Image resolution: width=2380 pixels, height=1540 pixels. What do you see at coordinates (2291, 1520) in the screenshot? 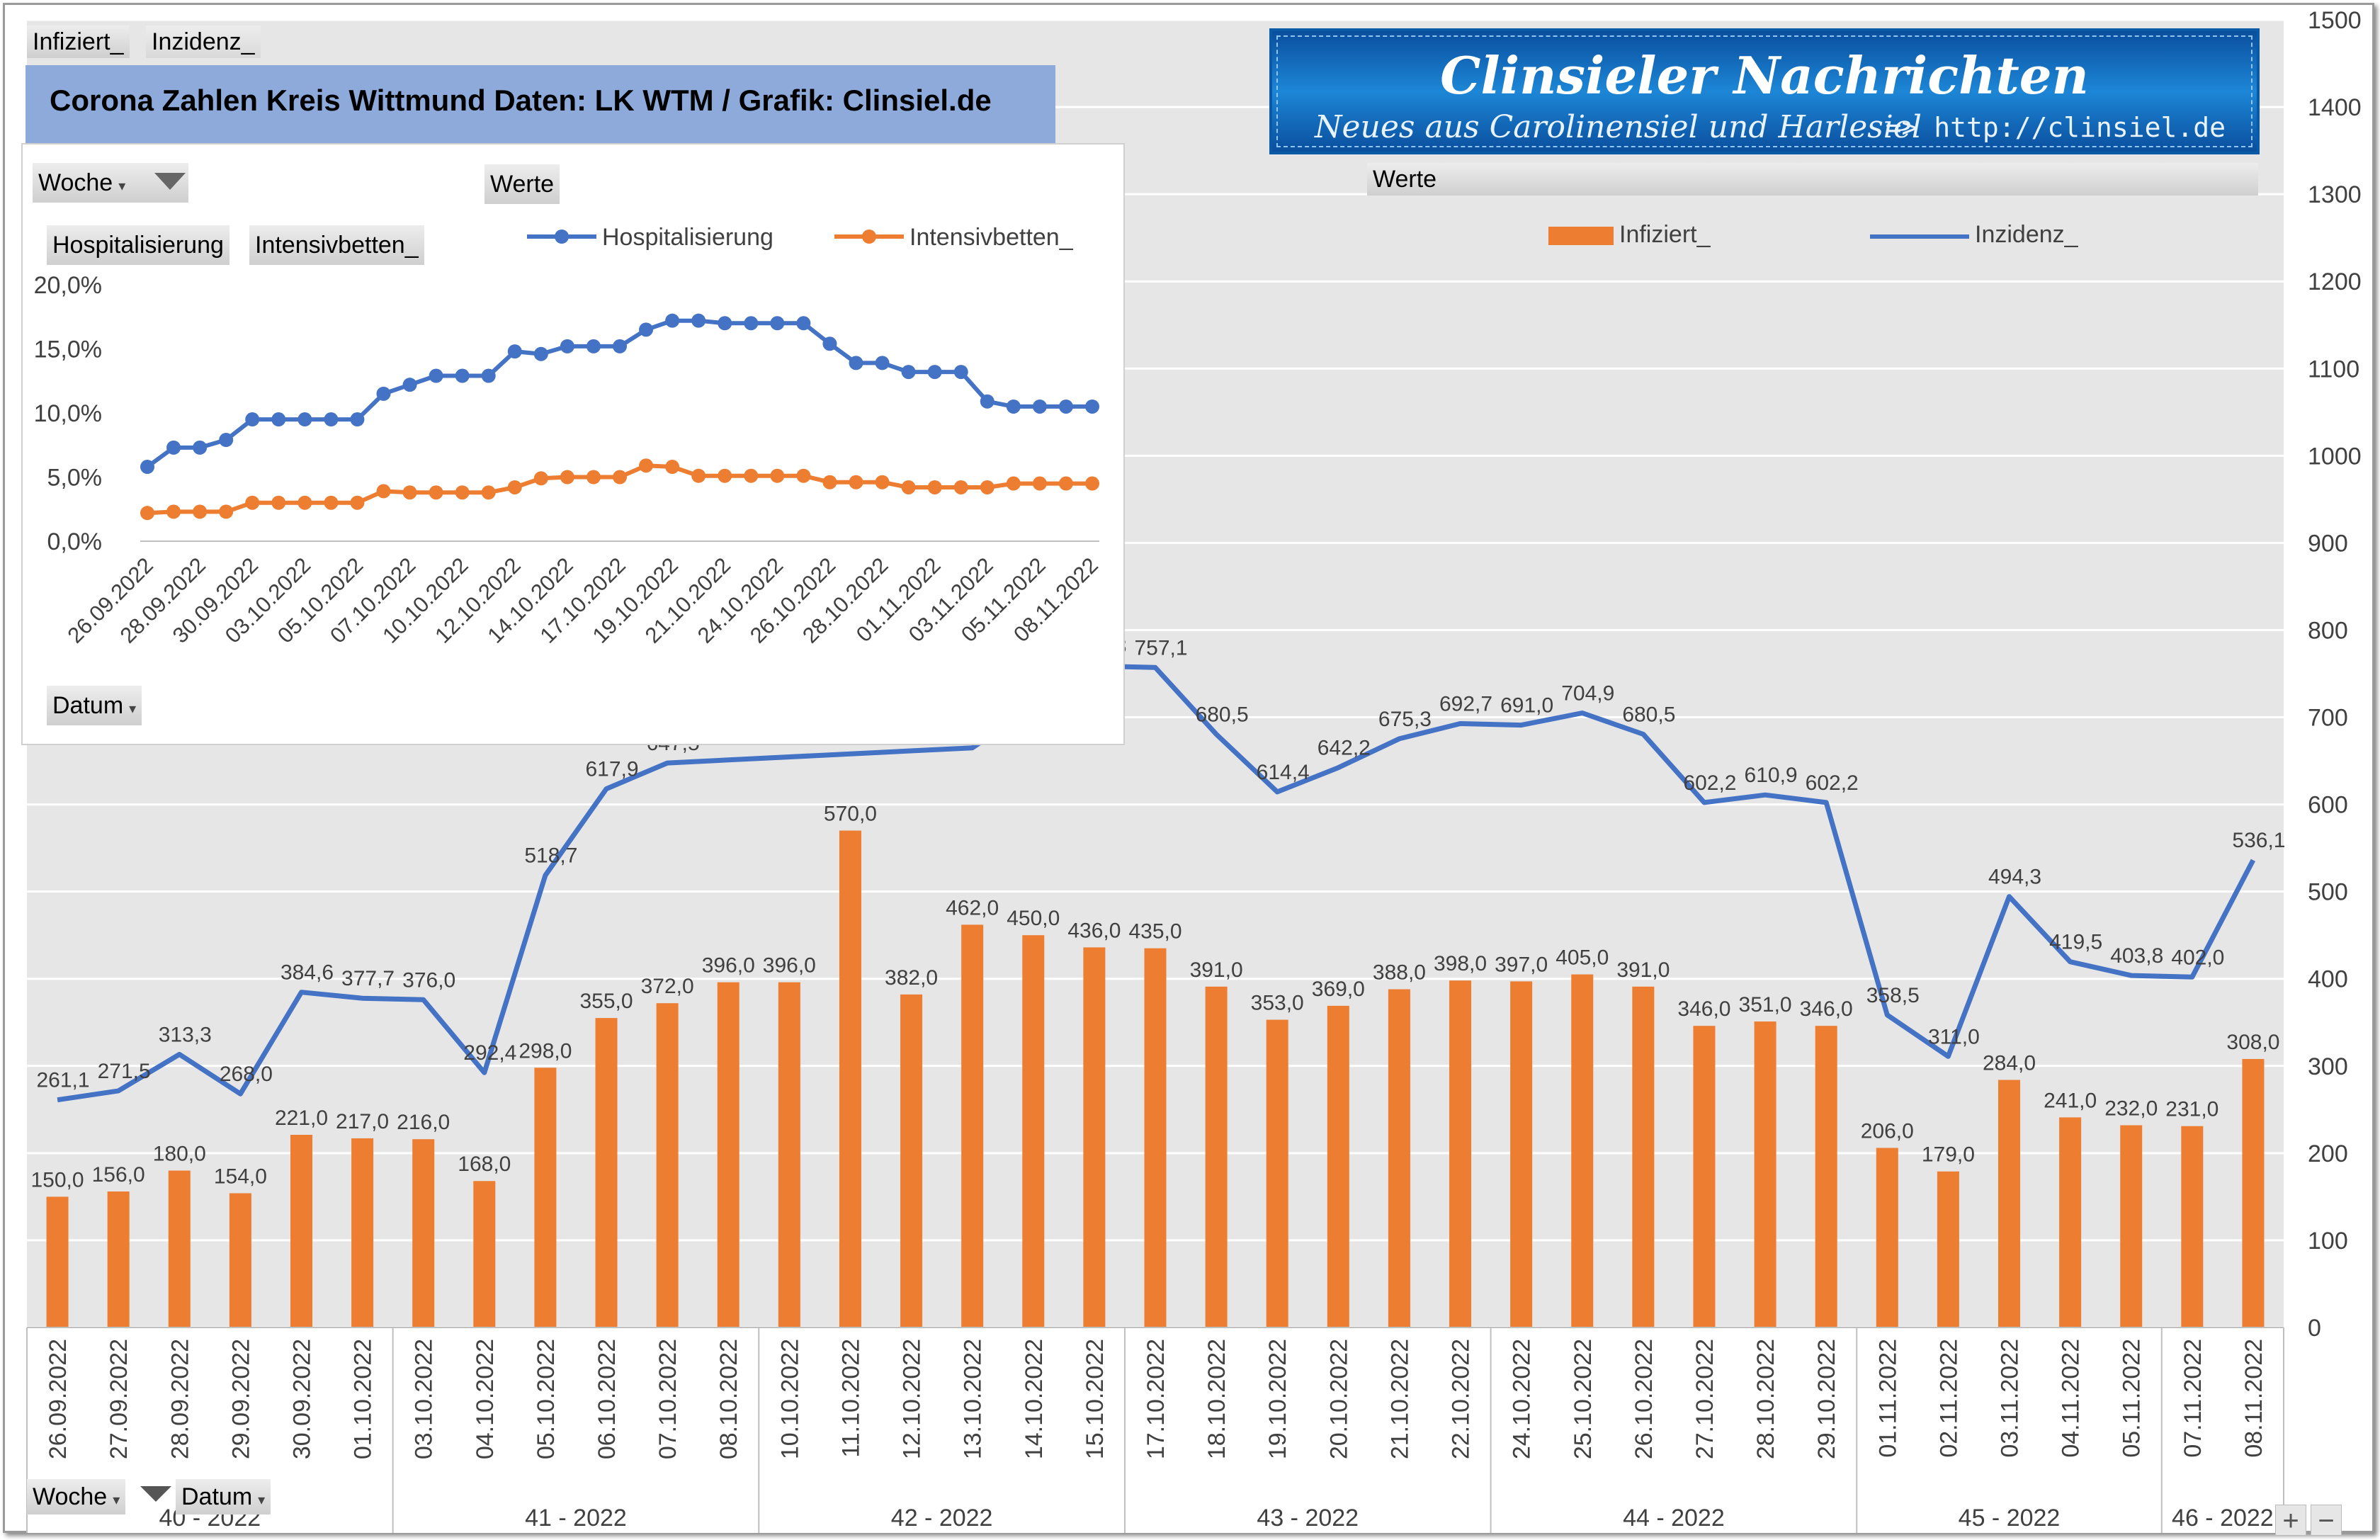
I see `zoom-in-button: +` at bounding box center [2291, 1520].